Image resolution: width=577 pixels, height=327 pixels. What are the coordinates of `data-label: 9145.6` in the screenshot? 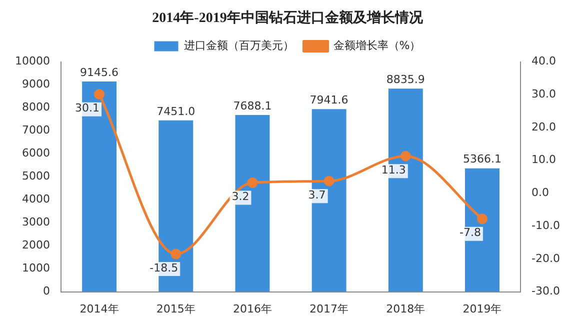 It's located at (99, 72).